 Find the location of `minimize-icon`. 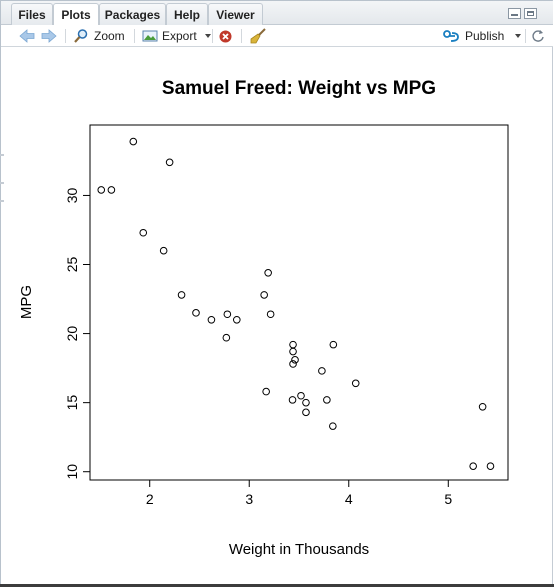

minimize-icon is located at coordinates (514, 15).